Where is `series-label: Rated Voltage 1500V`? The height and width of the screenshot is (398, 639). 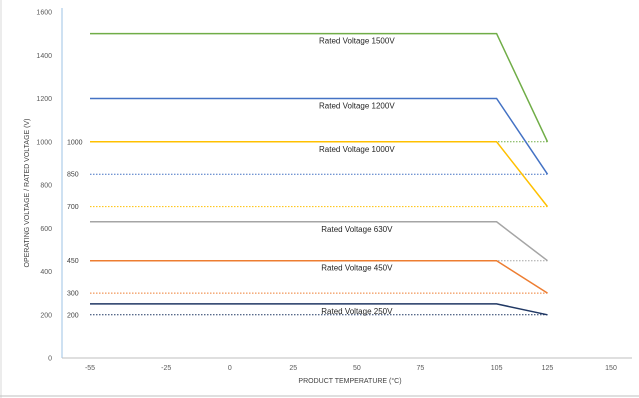
series-label: Rated Voltage 1500V is located at coordinates (357, 41).